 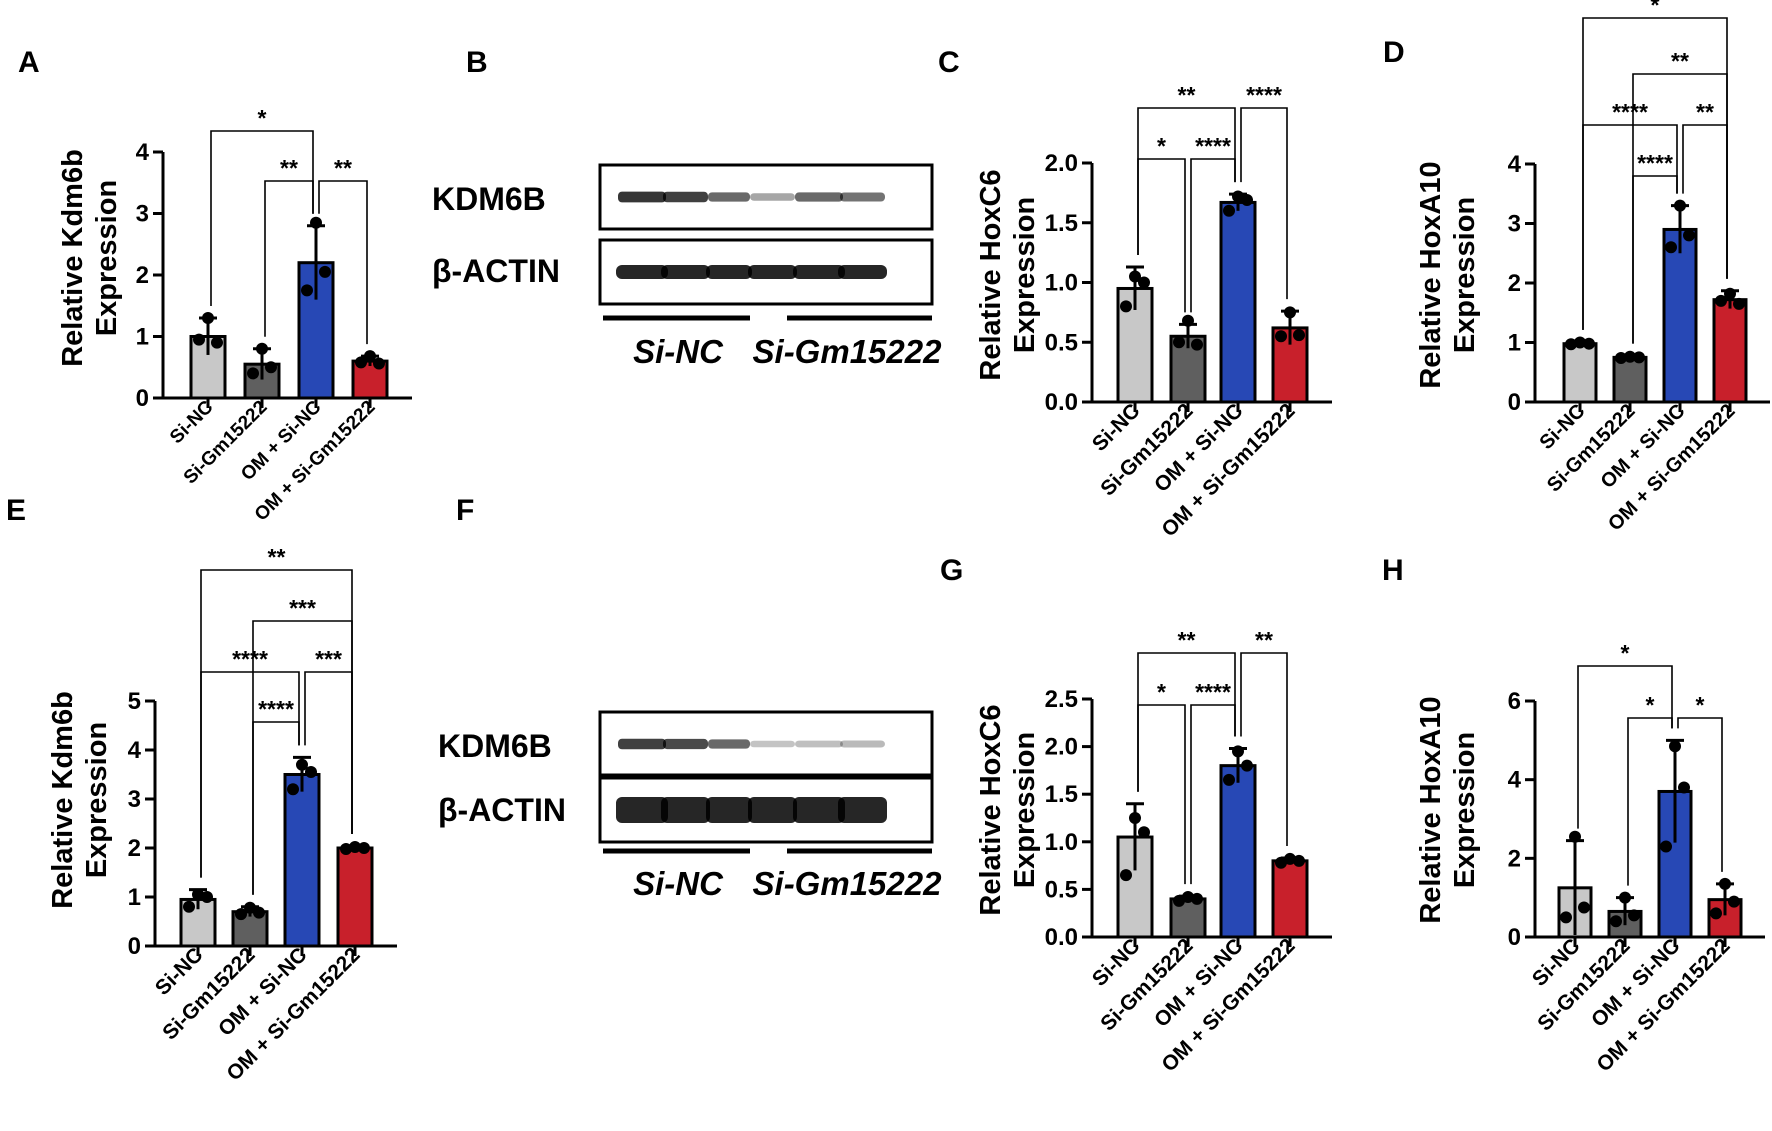 What do you see at coordinates (848, 883) in the screenshot?
I see `blot-group-si-gm15222: Si-Gm15222` at bounding box center [848, 883].